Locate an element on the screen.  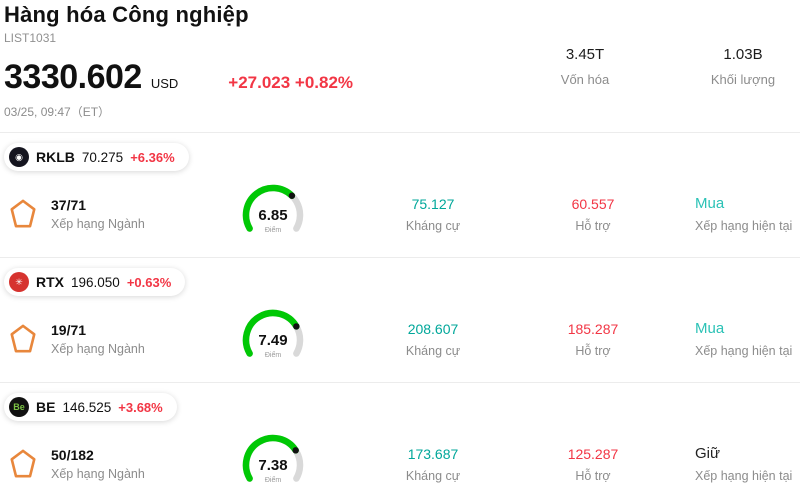
ticker-change: +6.36% is located at coordinates (152, 157).